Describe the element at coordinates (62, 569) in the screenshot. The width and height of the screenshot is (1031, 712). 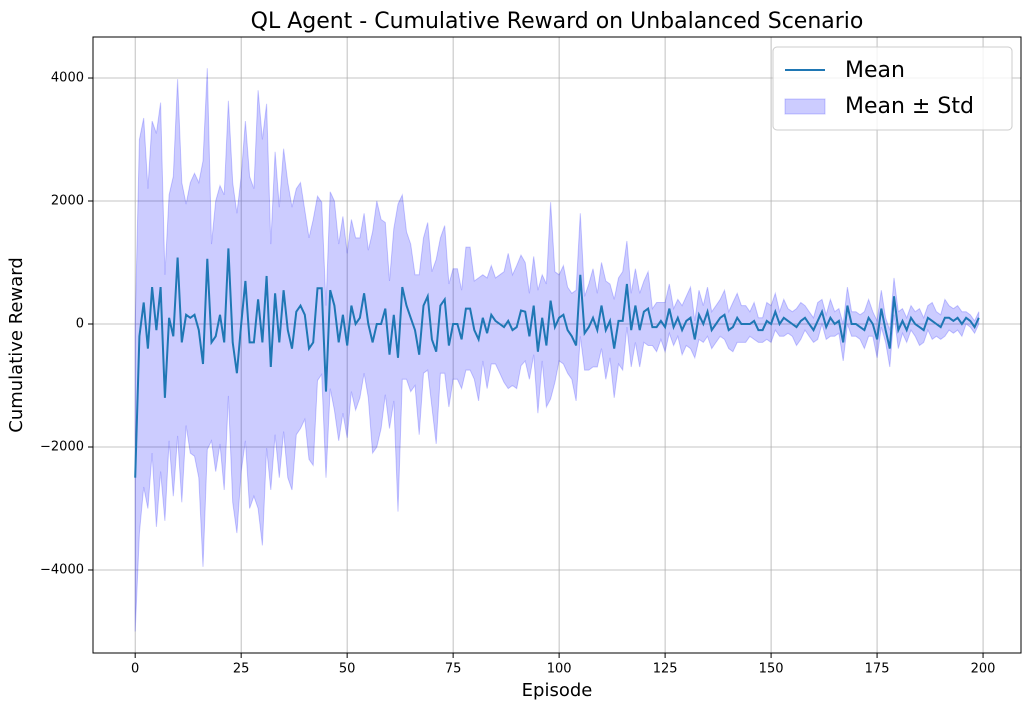
I see `y-tick-label: −4000` at that location.